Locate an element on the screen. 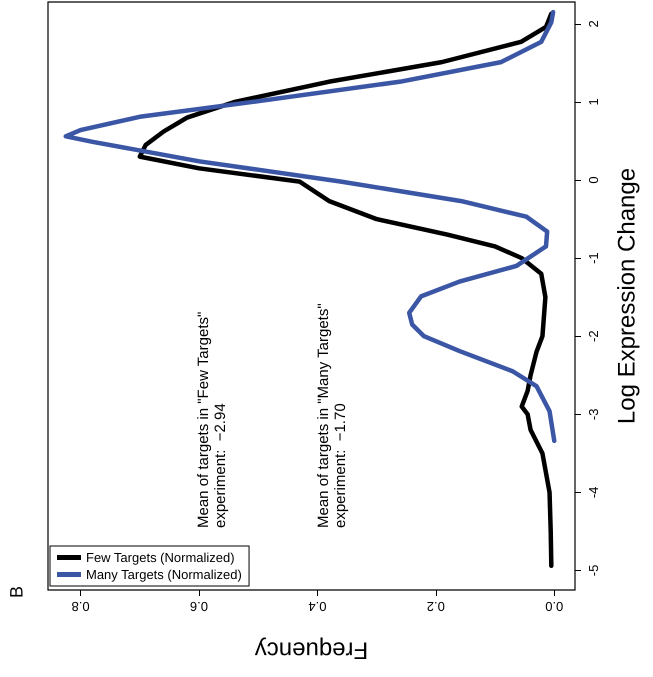  x-tick-label: 0.6 is located at coordinates (199, 606).